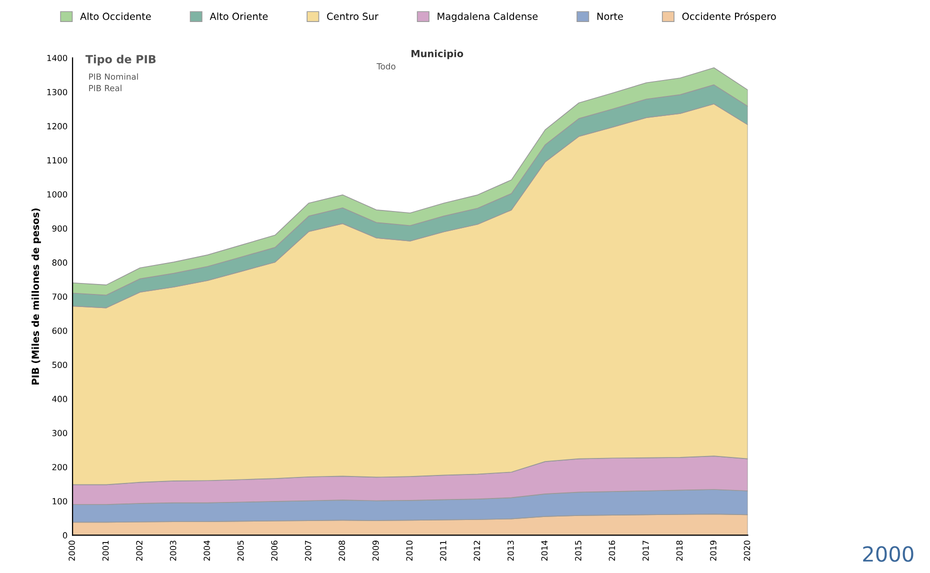 This screenshot has height=573, width=930. What do you see at coordinates (65, 535) in the screenshot?
I see `y-tick-label: 0` at bounding box center [65, 535].